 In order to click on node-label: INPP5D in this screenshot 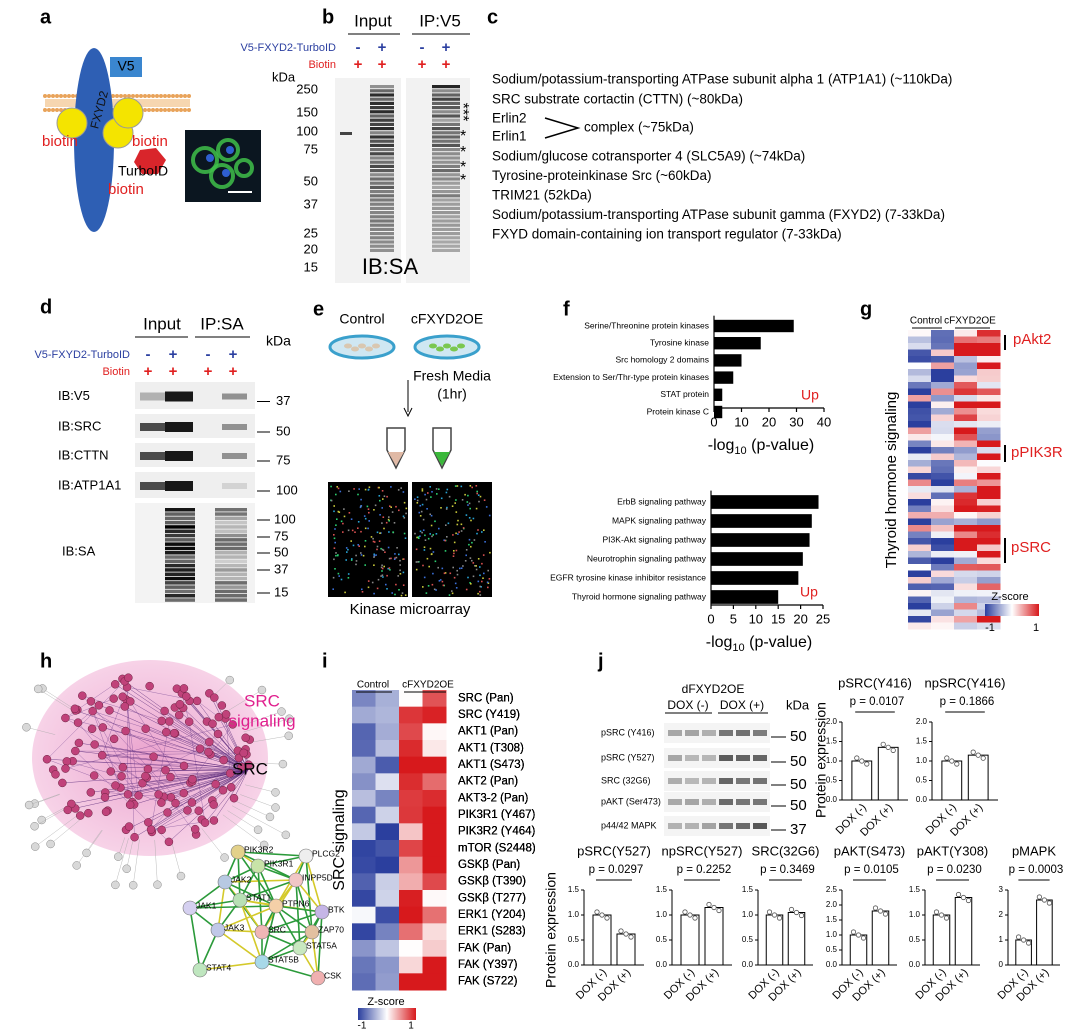, I will do `click(317, 877)`.